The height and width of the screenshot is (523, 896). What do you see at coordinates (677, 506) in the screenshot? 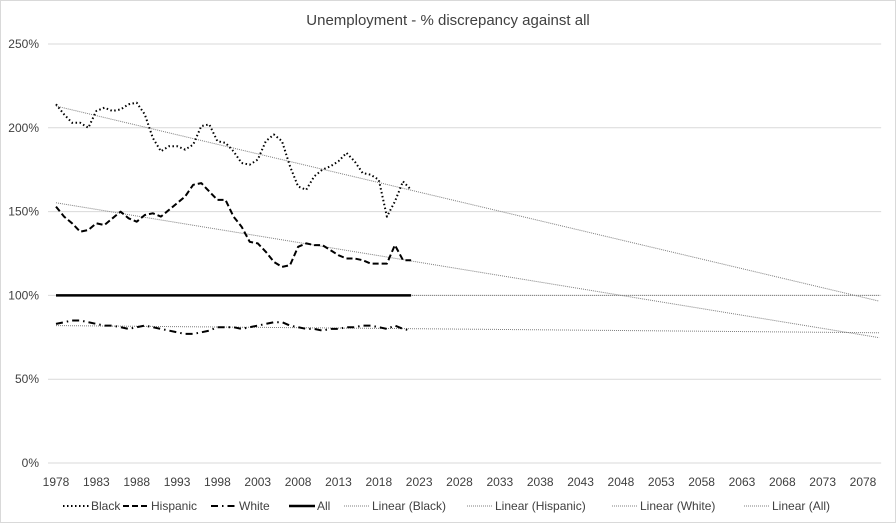
I see `legend-label: Linear (White)` at bounding box center [677, 506].